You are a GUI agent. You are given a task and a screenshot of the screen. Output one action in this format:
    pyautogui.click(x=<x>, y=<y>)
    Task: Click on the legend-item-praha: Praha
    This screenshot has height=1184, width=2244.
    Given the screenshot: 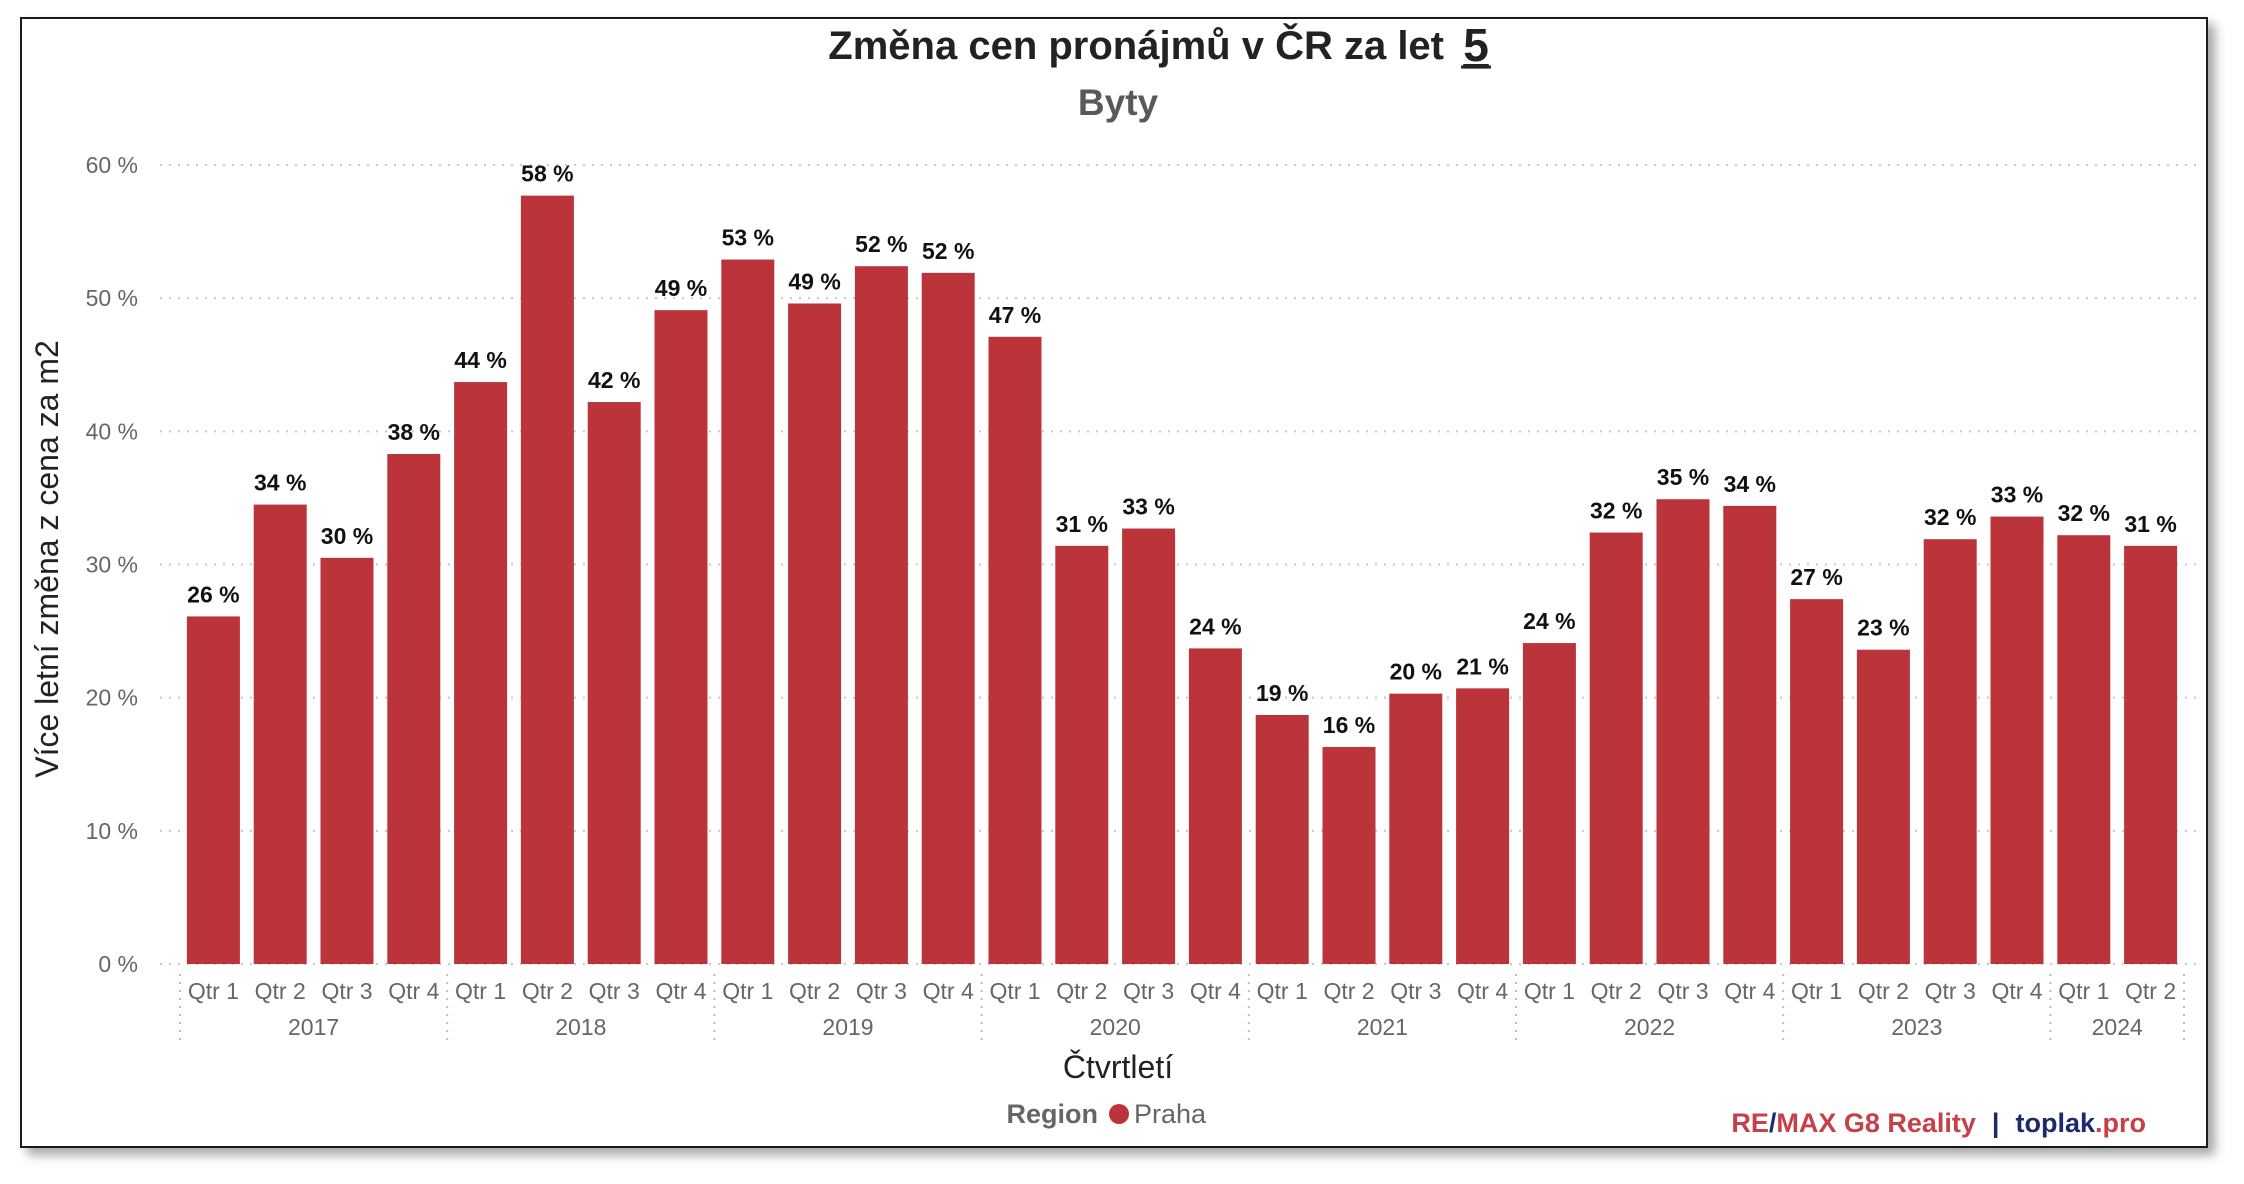 What is the action you would take?
    pyautogui.click(x=1170, y=1114)
    